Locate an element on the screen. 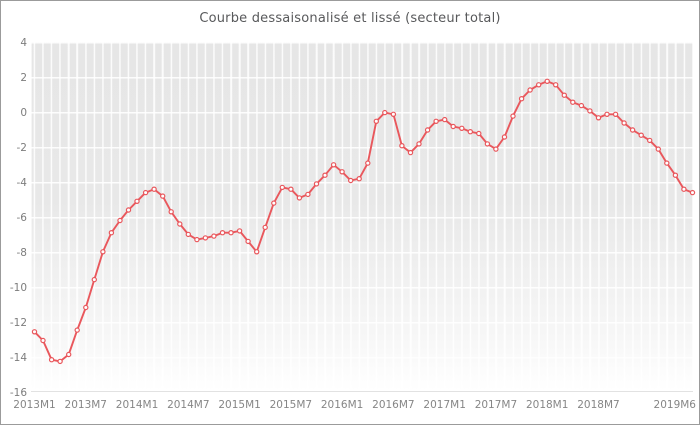 The width and height of the screenshot is (700, 425). x-tick-label: 2018M7 is located at coordinates (598, 405).